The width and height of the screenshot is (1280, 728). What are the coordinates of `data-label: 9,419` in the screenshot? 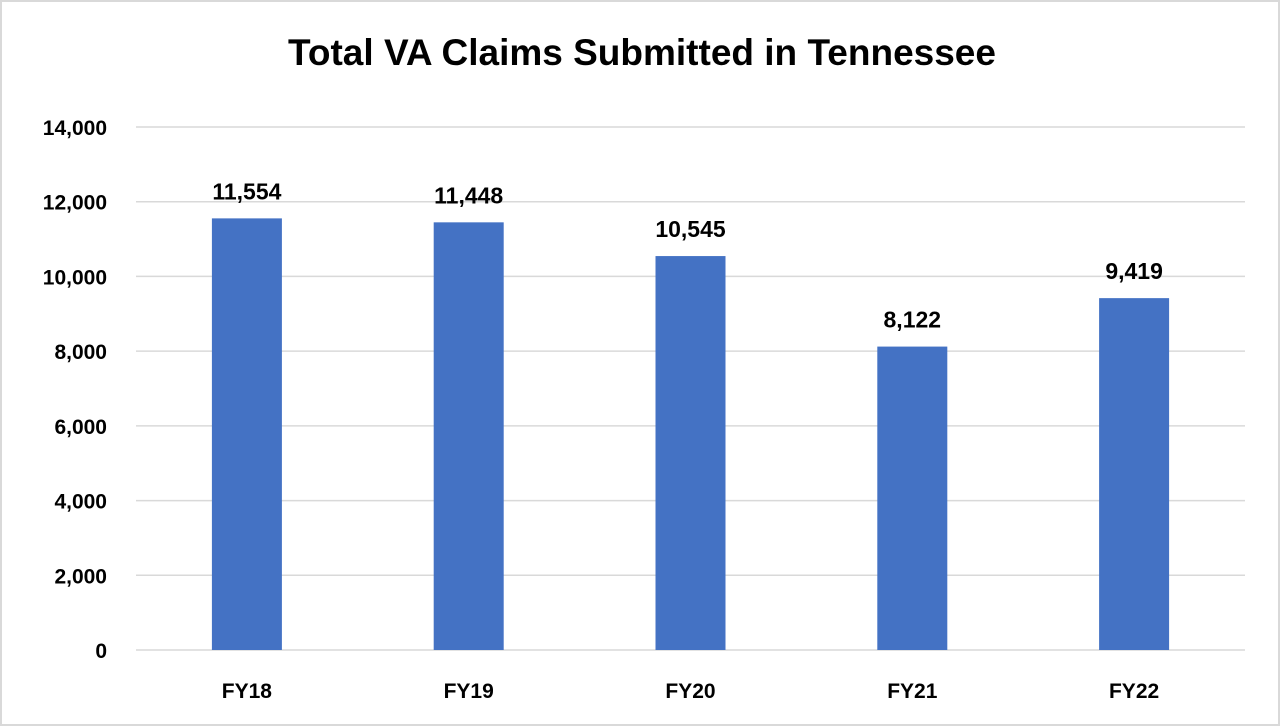 It's located at (1134, 271).